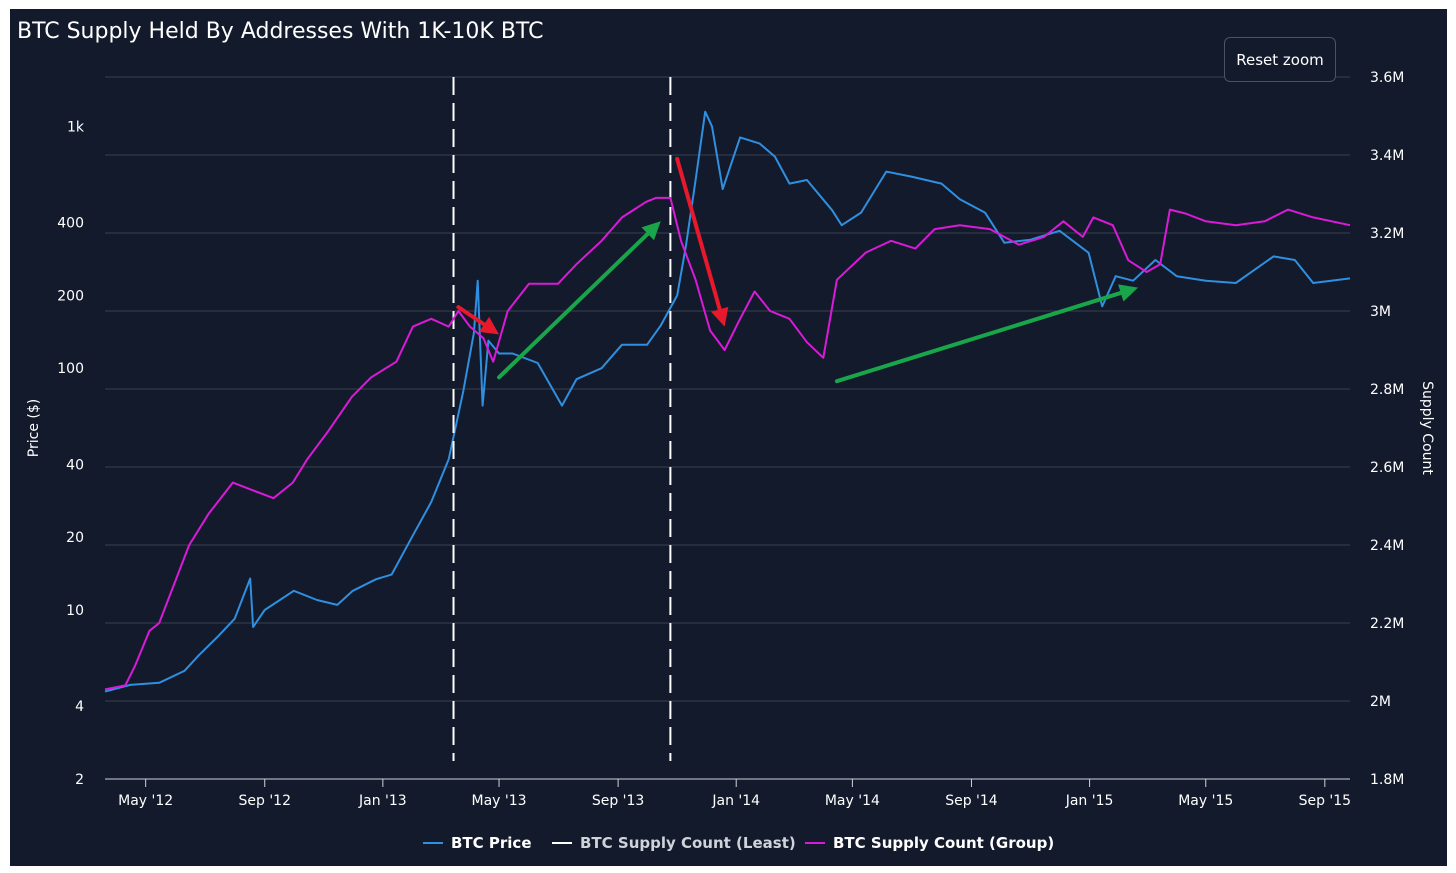 This screenshot has width=1456, height=873. Describe the element at coordinates (688, 843) in the screenshot. I see `legend-label: BTC Supply Count (Least)` at that location.